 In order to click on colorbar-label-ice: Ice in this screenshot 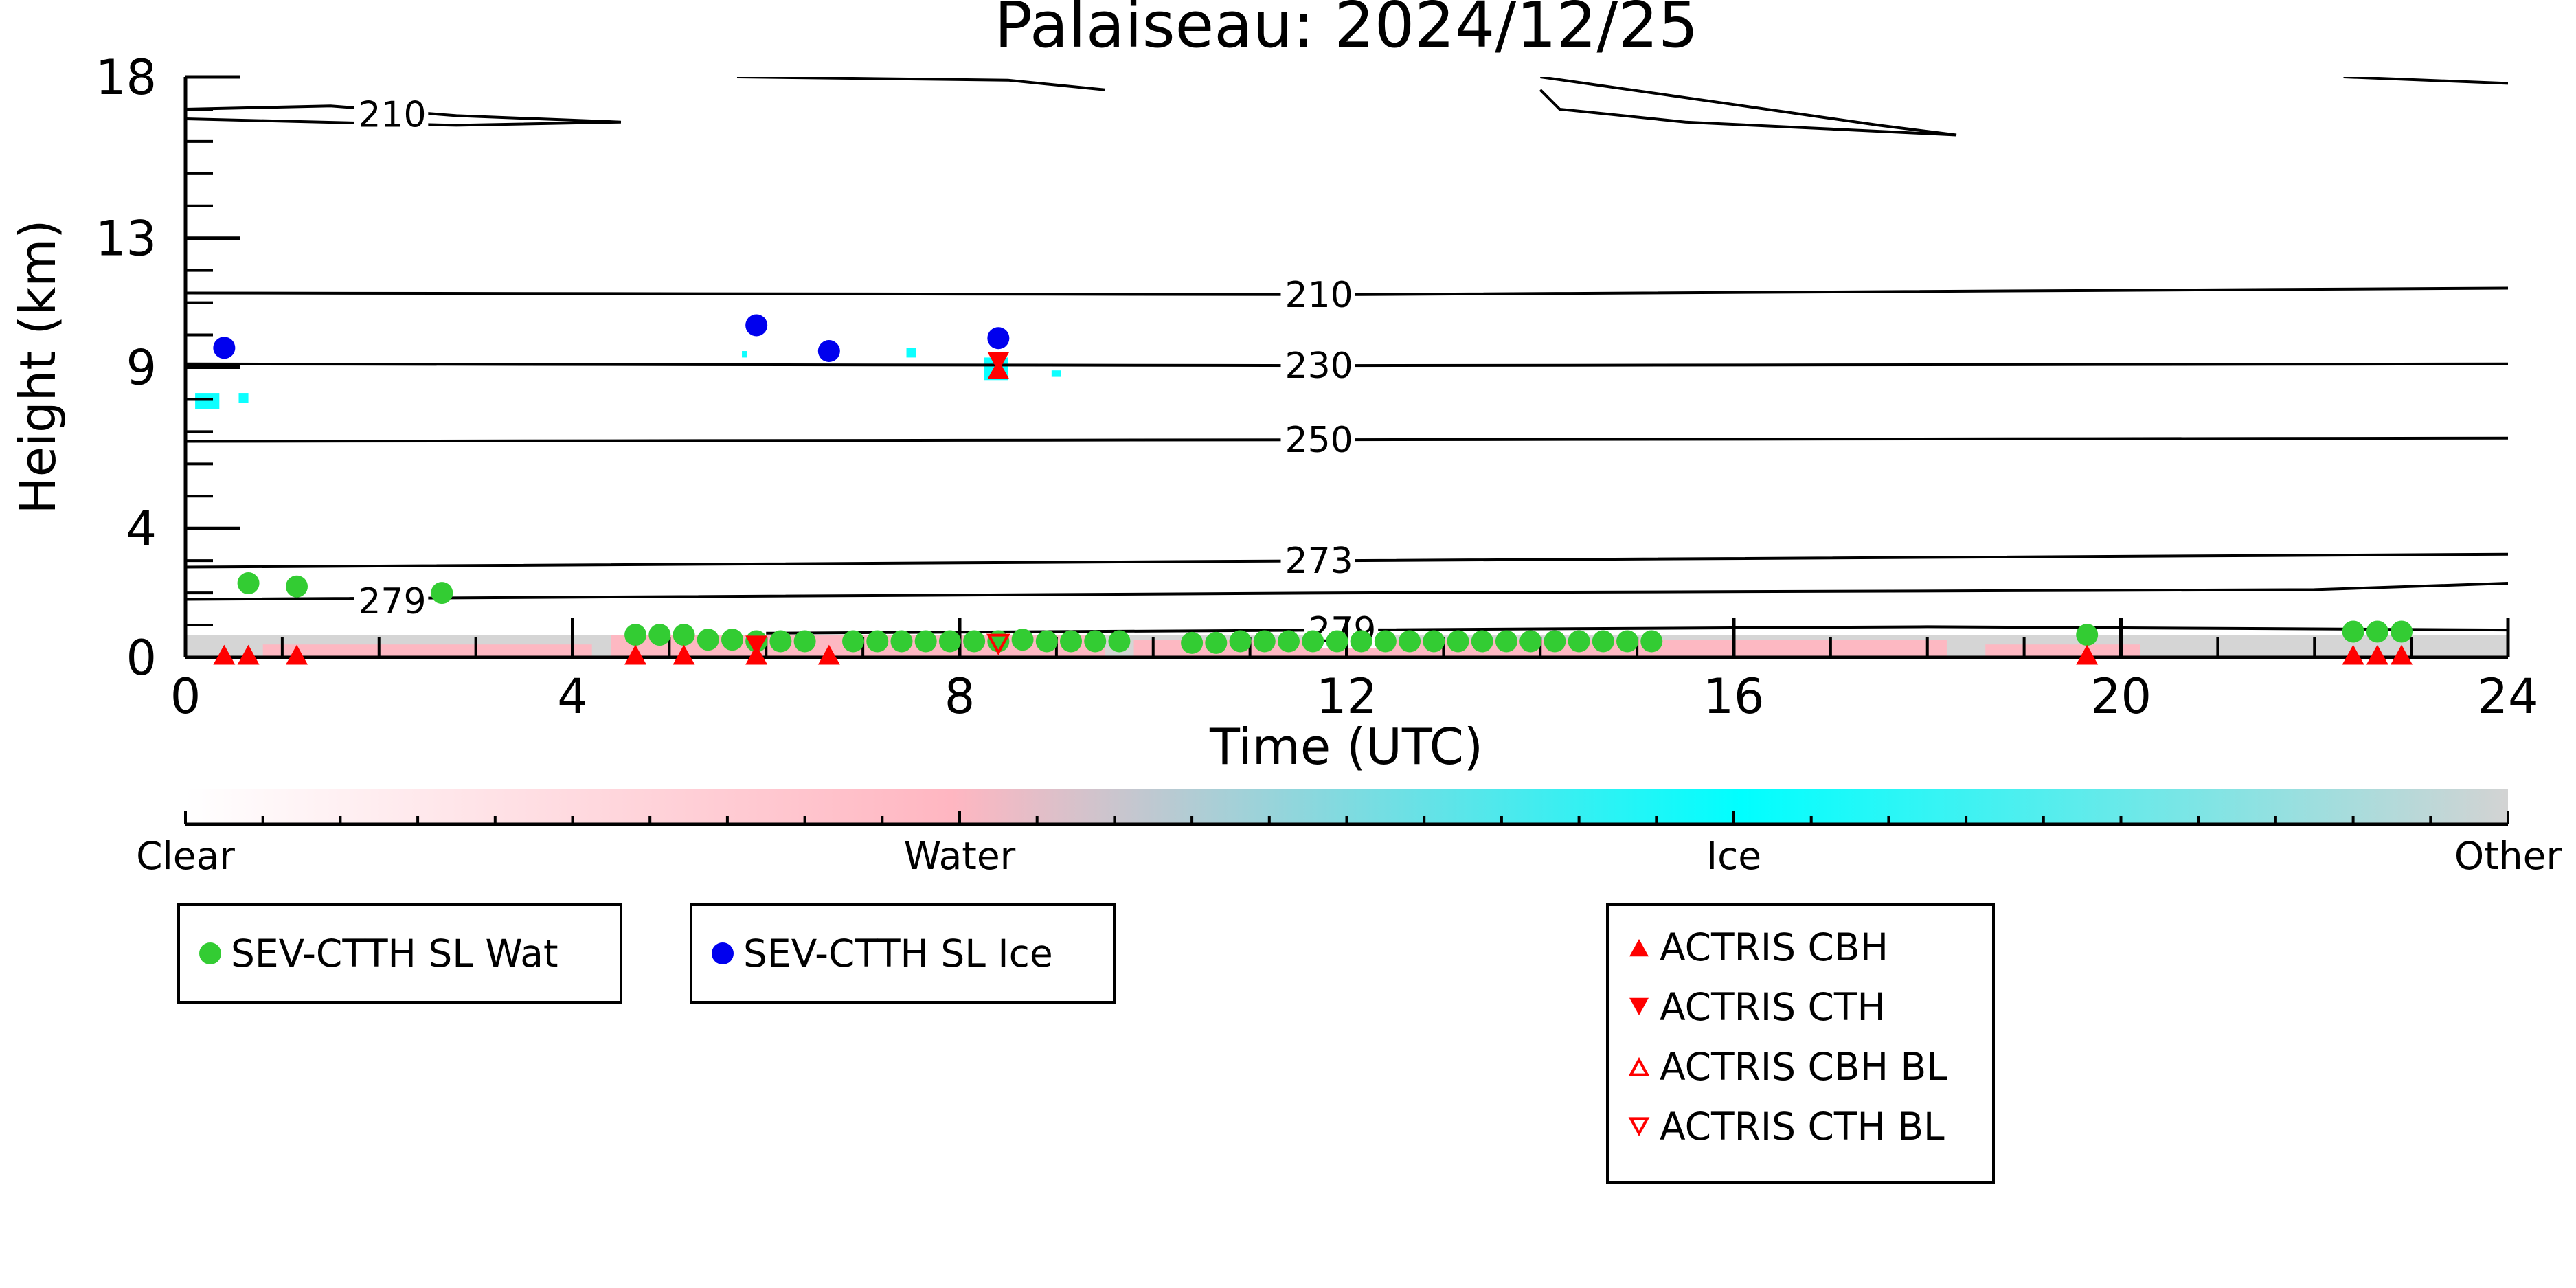, I will do `click(1733, 856)`.